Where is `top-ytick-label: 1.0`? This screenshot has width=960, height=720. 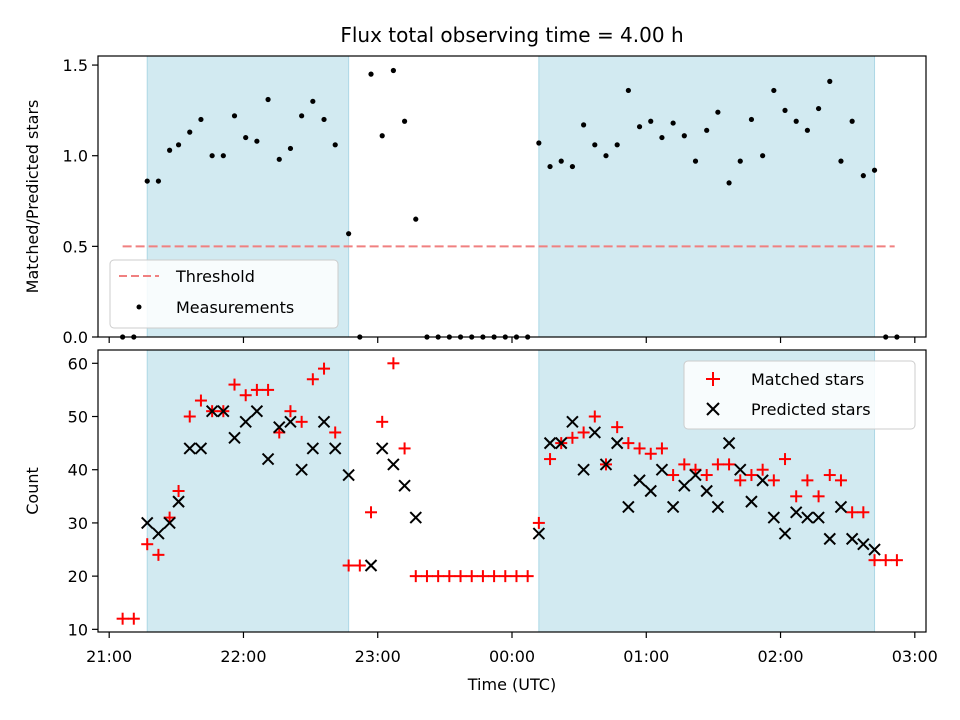 top-ytick-label: 1.0 is located at coordinates (75, 156).